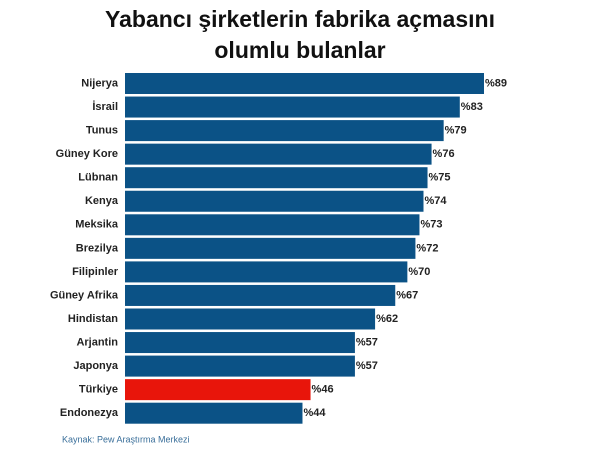 This screenshot has width=615, height=450. I want to click on y-tick-label: Güney Kore, so click(87, 154).